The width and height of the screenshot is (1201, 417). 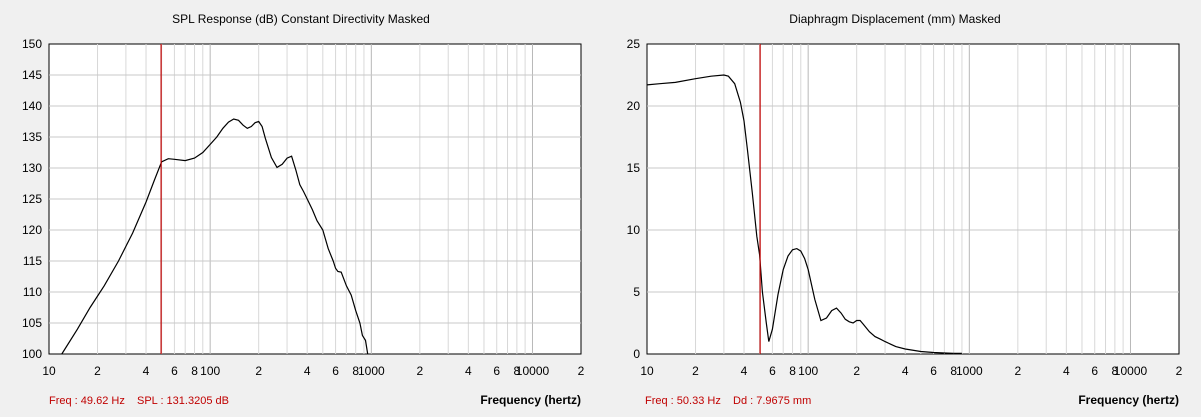 What do you see at coordinates (32, 137) in the screenshot?
I see `y-tick-label: 135` at bounding box center [32, 137].